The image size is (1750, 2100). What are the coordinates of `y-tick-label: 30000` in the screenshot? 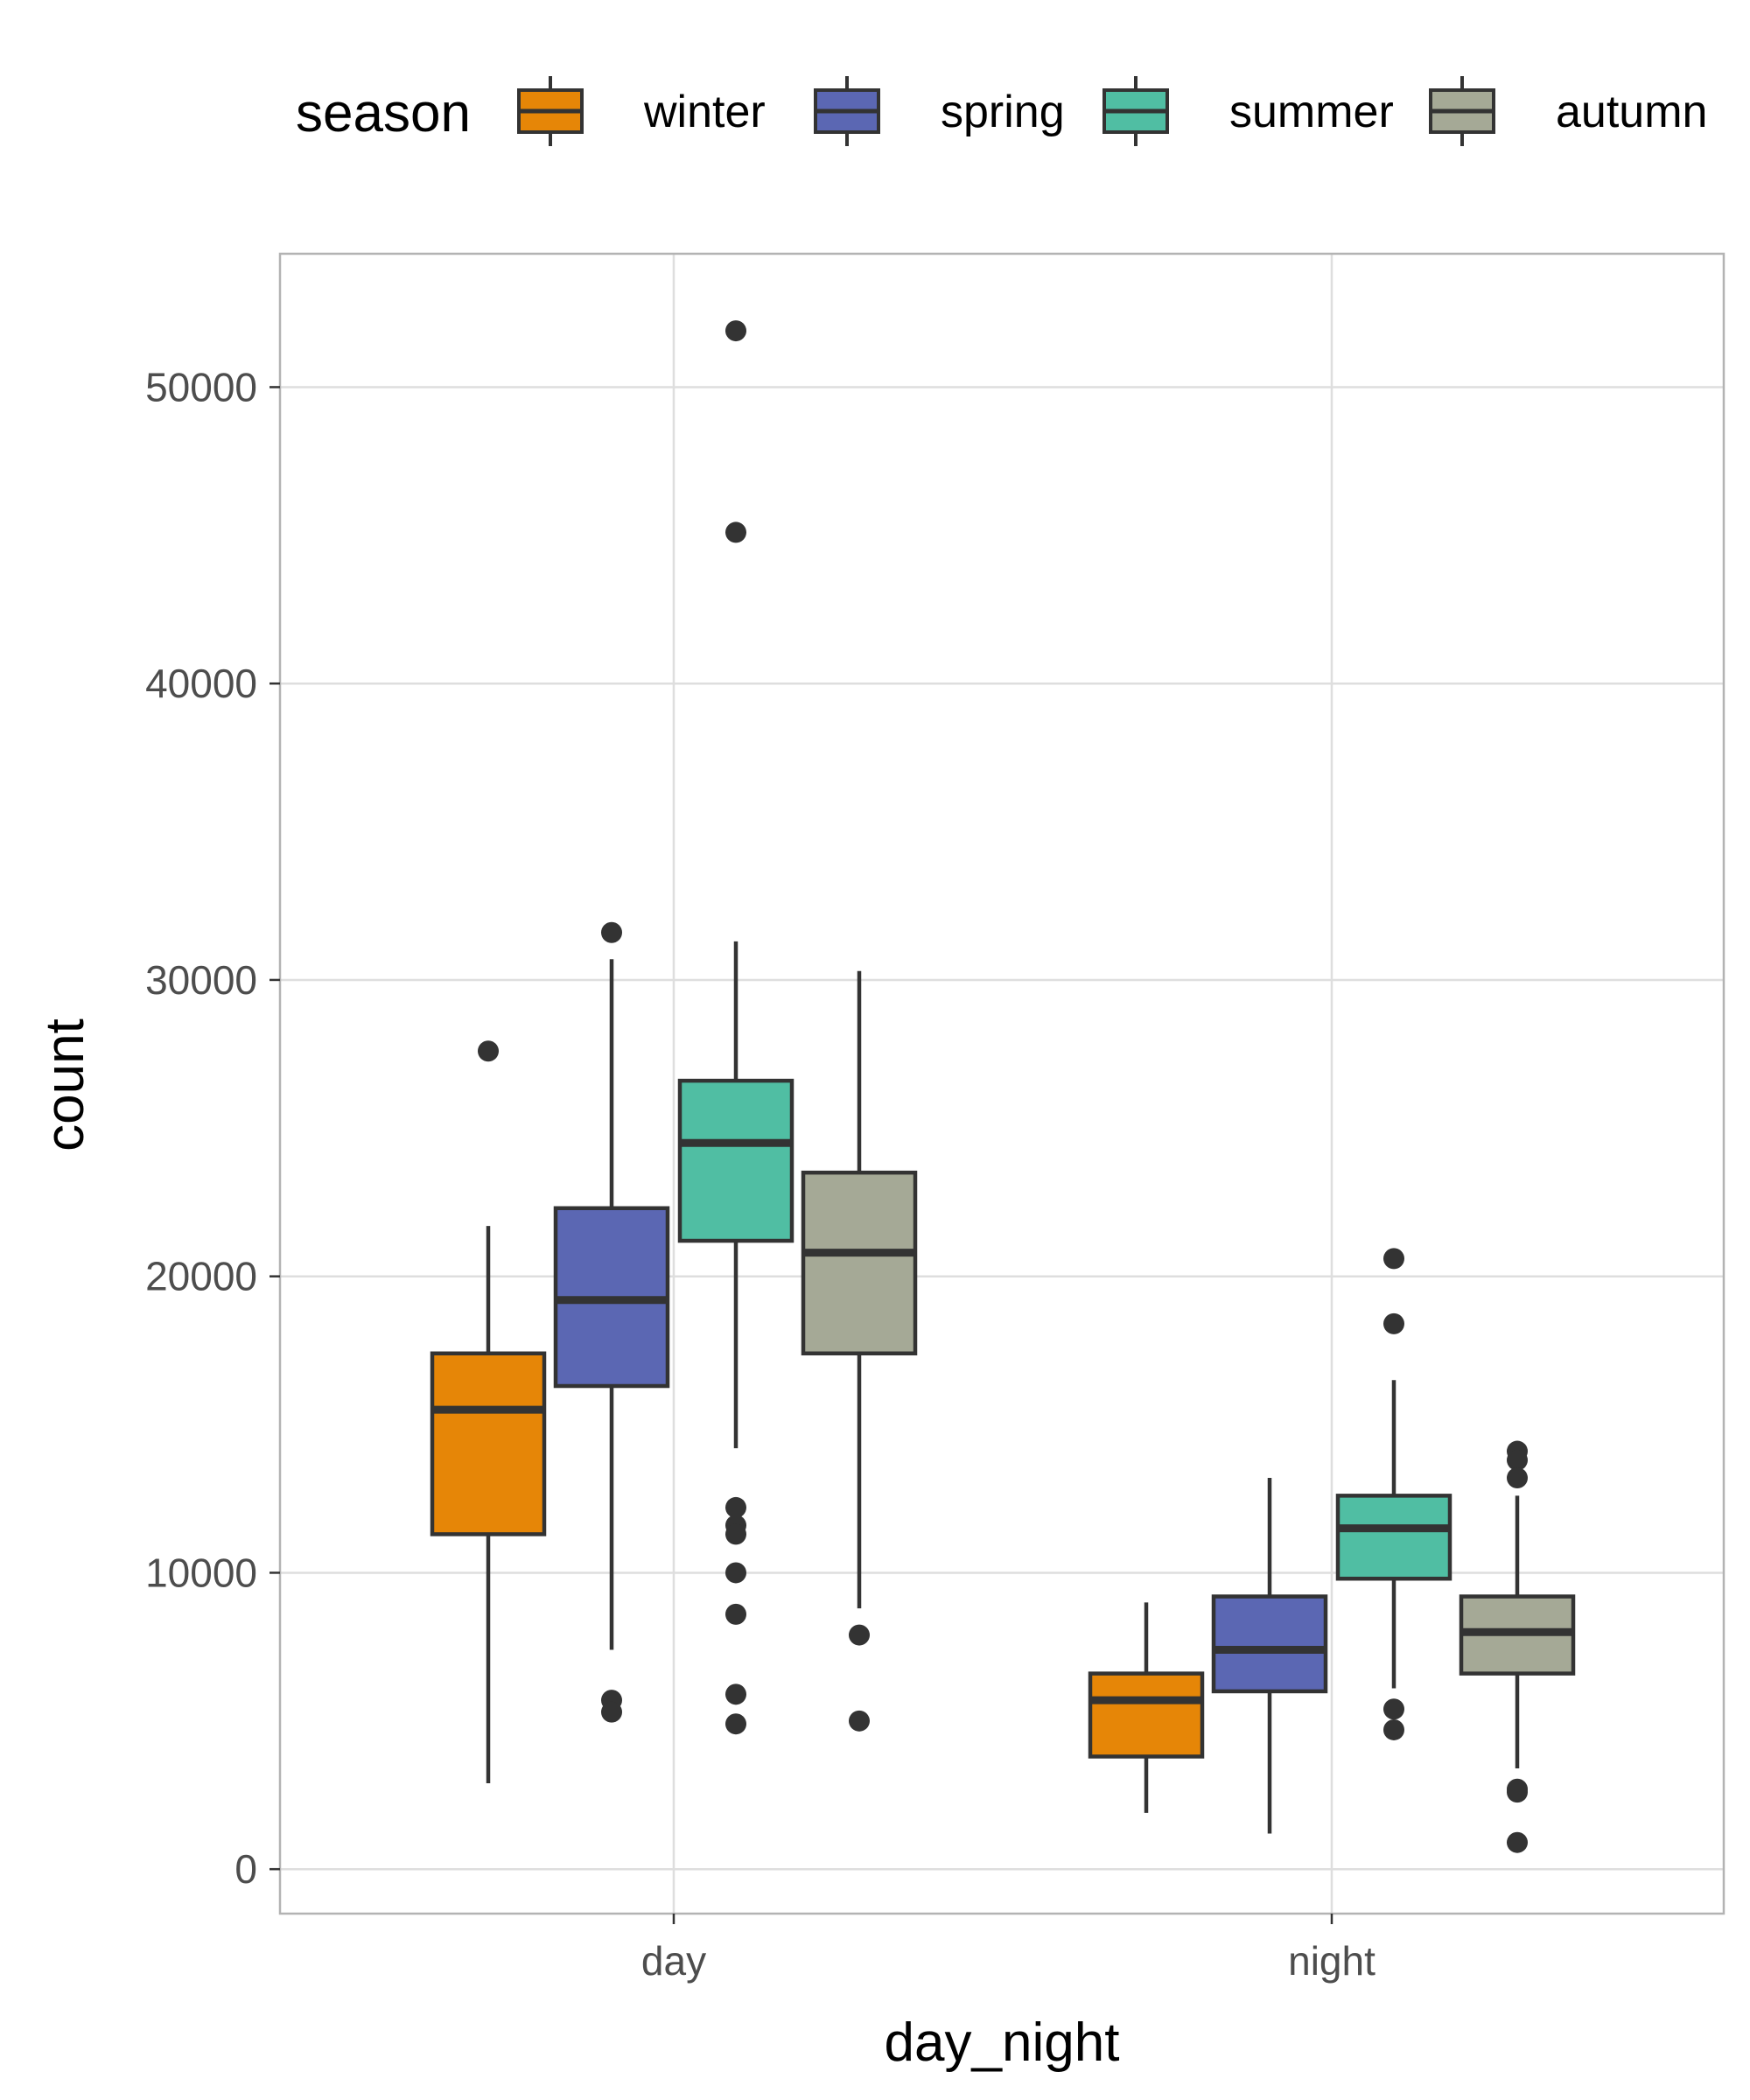 It's located at (201, 980).